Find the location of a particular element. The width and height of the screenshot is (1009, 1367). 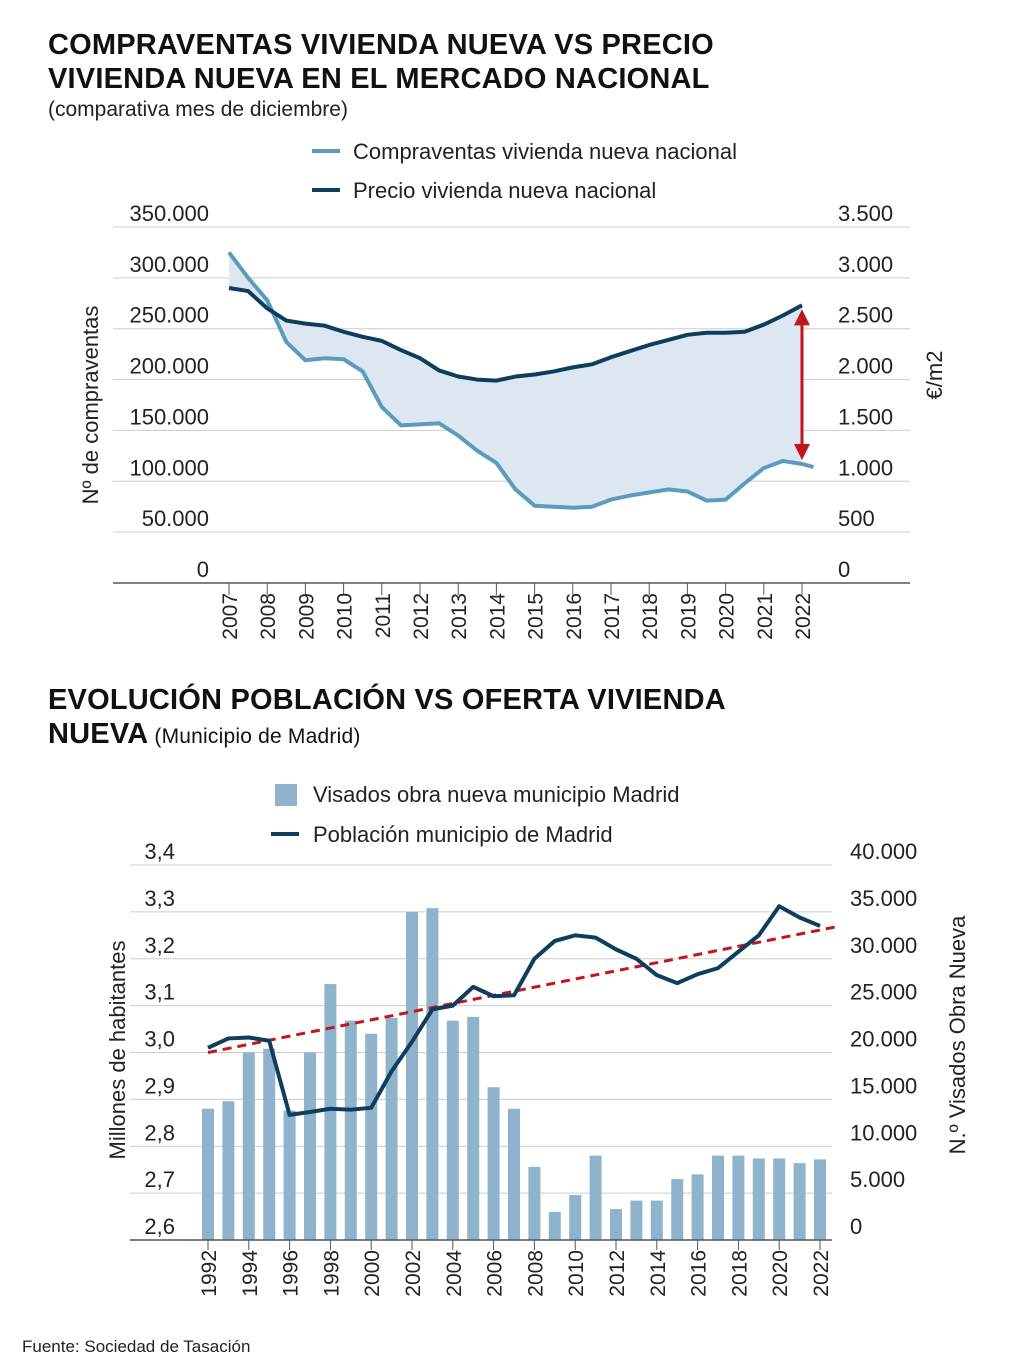

y-left-tick-label: 200.000 is located at coordinates (169, 366).